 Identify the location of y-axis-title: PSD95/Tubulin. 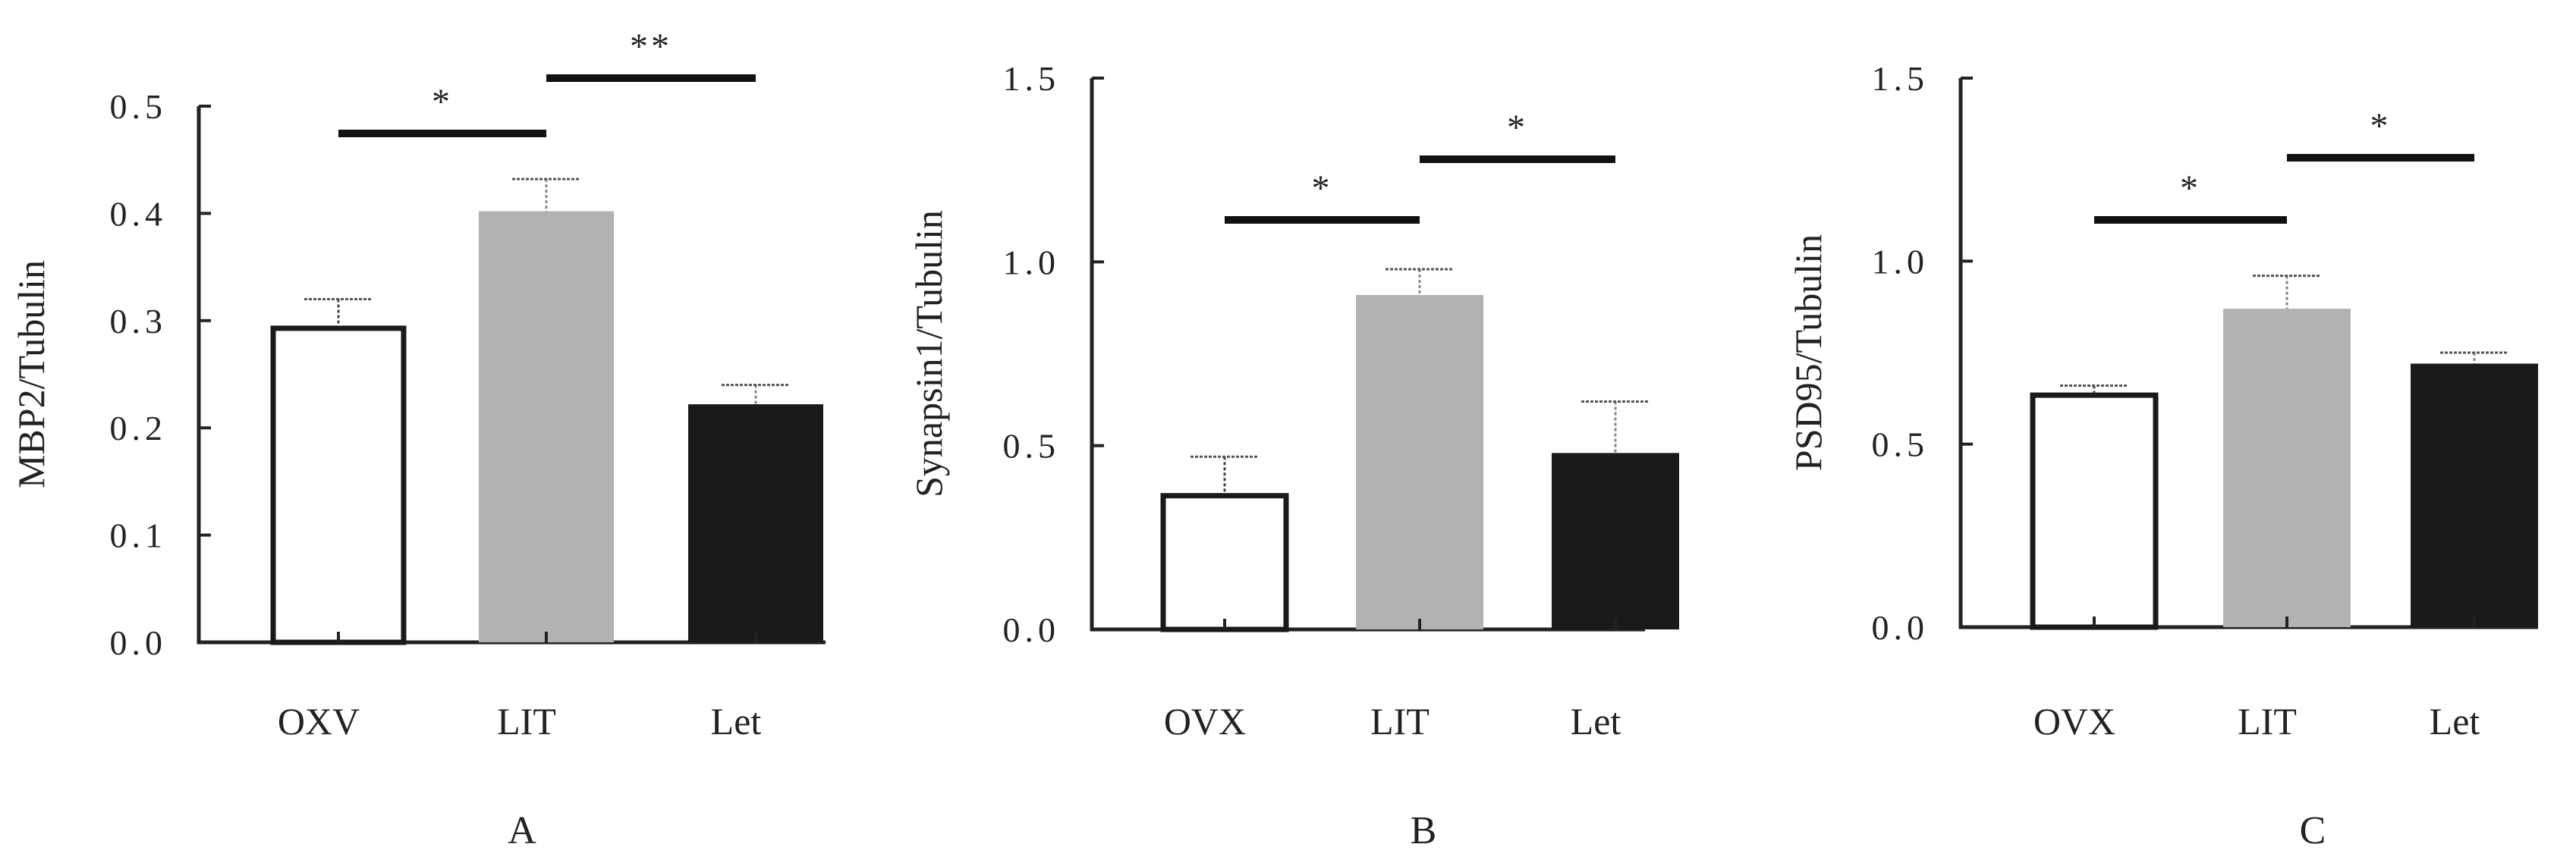
(1808, 352).